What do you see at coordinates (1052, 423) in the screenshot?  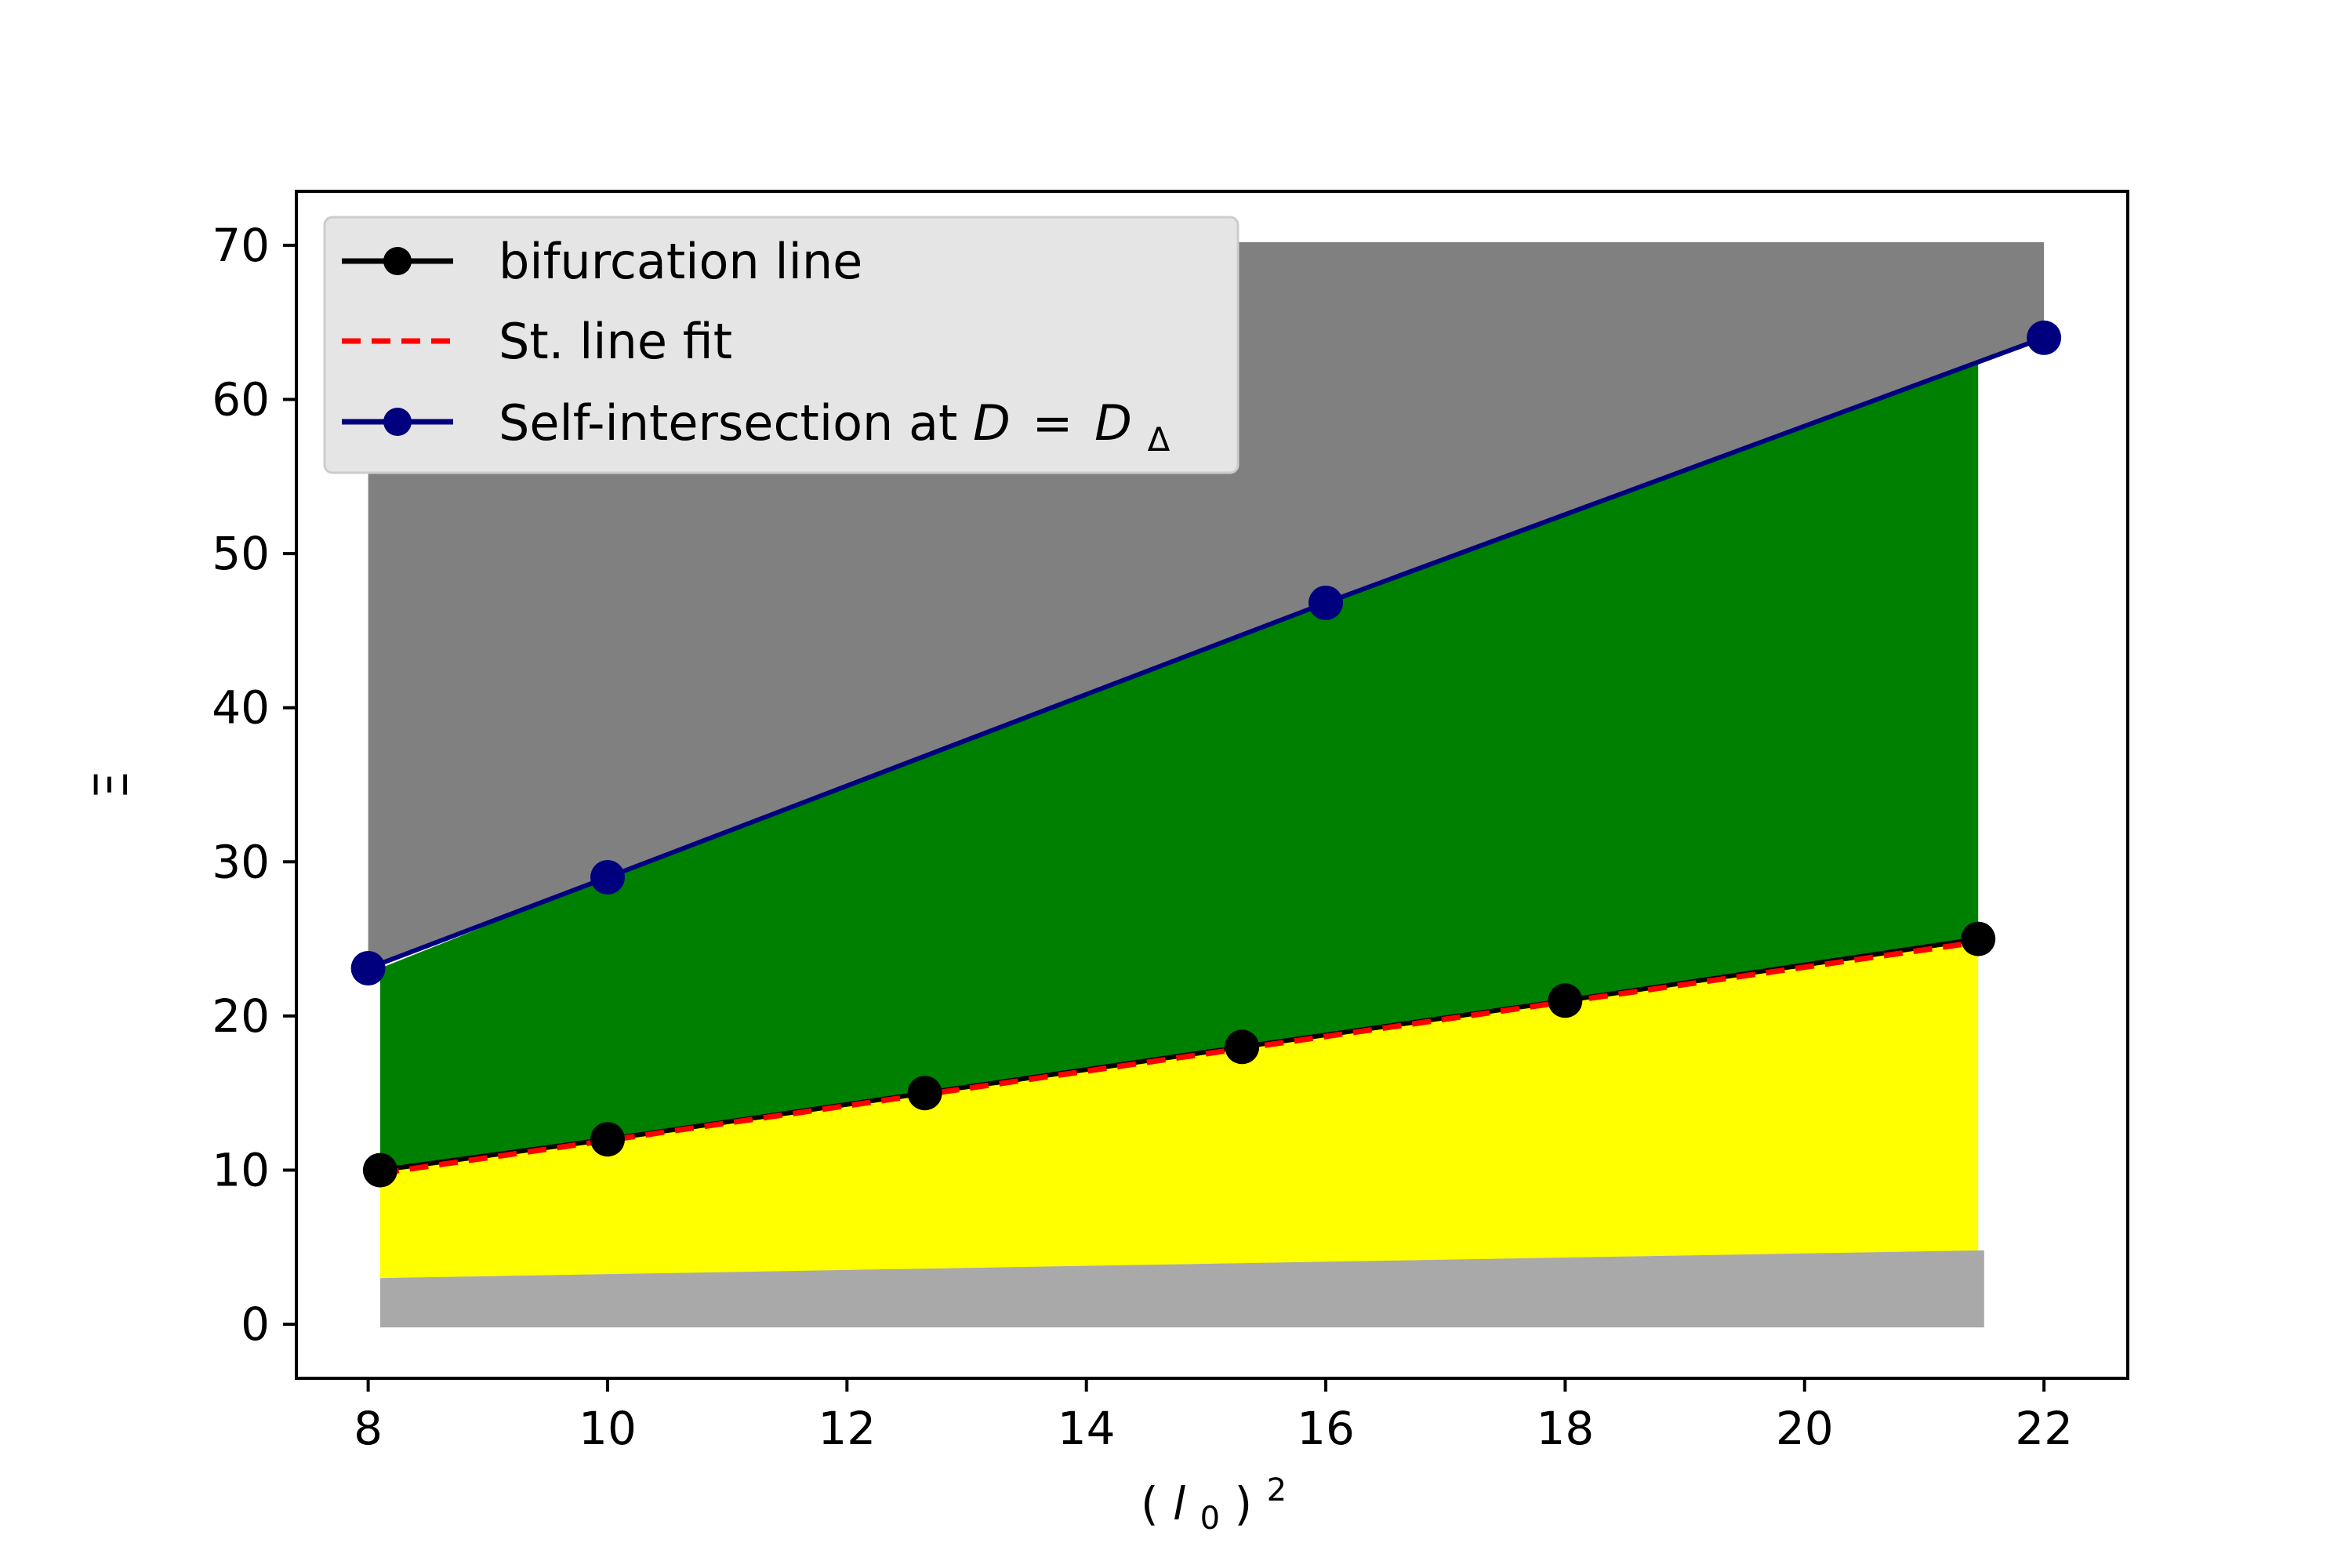 I see `legend-label-equals: =` at bounding box center [1052, 423].